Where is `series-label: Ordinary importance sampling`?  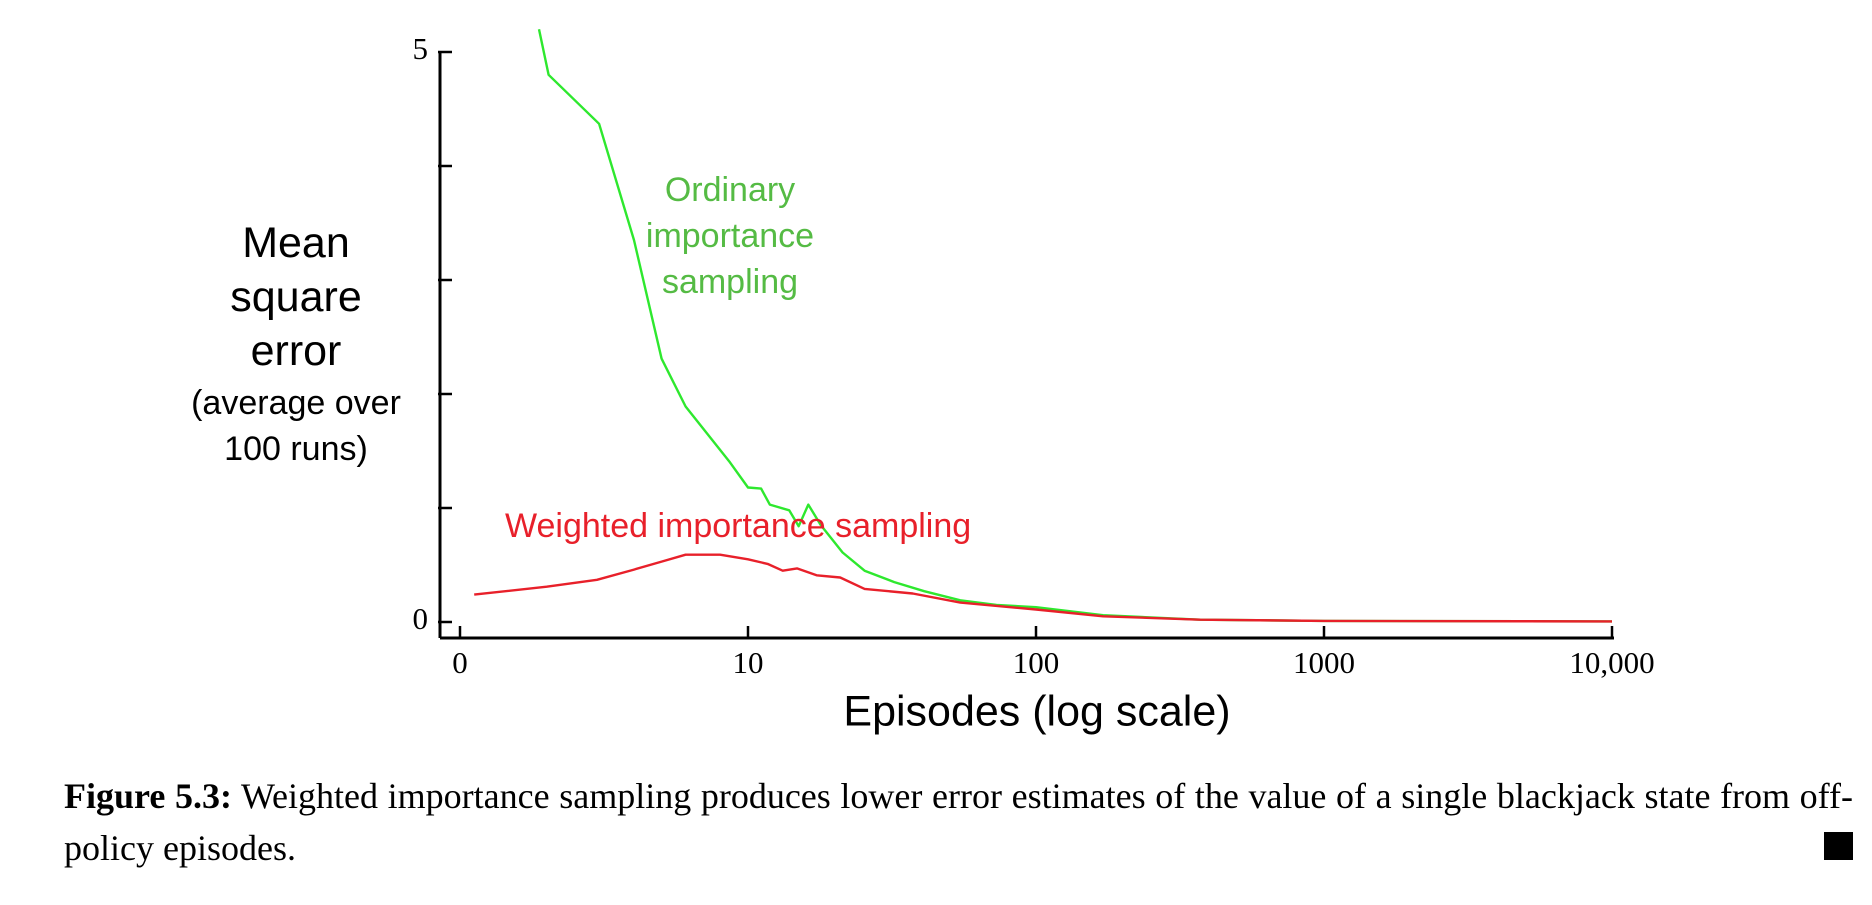 series-label: Ordinary importance sampling is located at coordinates (730, 236).